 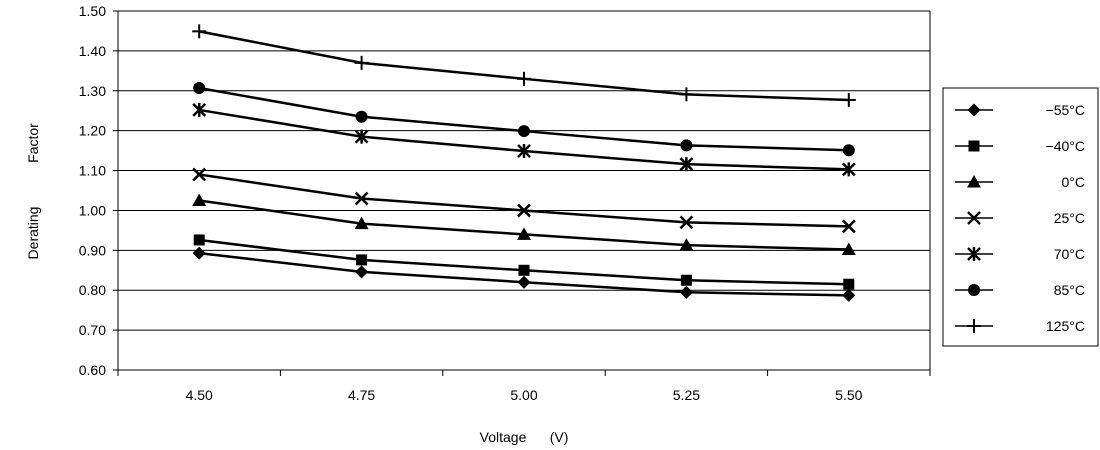 I want to click on legend-item-diamond: −55°C, so click(x=1020, y=110).